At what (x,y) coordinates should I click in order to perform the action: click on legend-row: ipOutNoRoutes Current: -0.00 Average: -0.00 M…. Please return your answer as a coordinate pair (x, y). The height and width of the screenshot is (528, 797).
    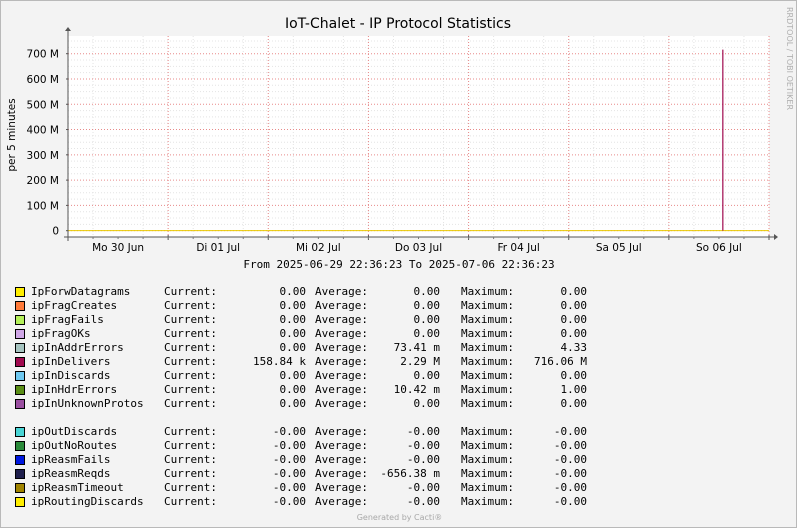
    Looking at the image, I should click on (301, 446).